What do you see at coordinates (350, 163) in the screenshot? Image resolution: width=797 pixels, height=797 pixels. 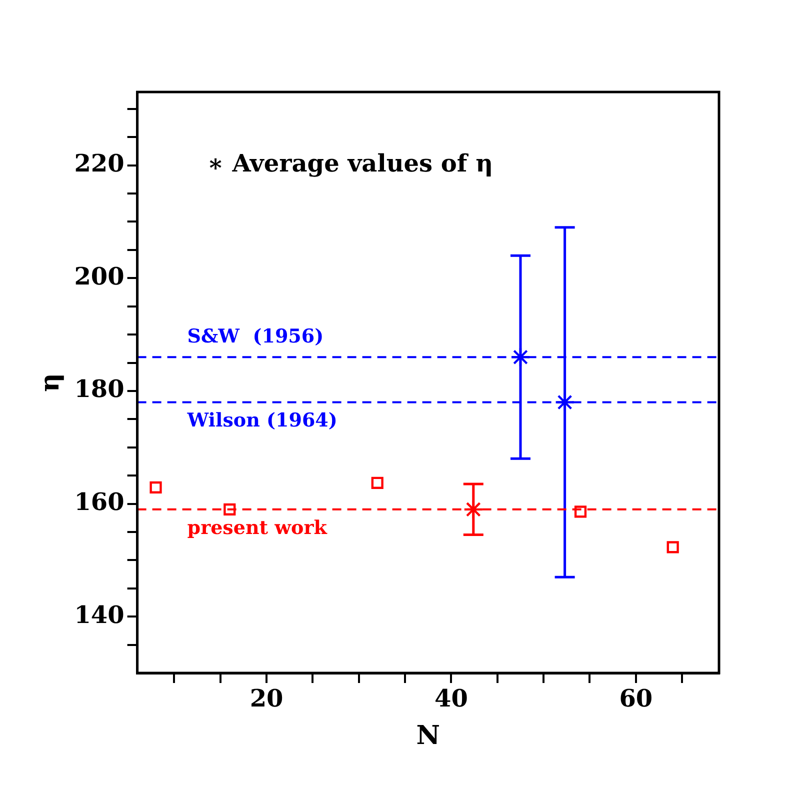 I see `annotation: ∗ Average values of η` at bounding box center [350, 163].